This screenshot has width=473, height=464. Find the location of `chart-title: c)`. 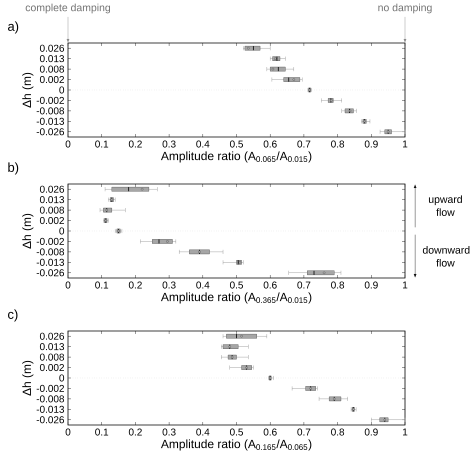

chart-title: c) is located at coordinates (13, 315).